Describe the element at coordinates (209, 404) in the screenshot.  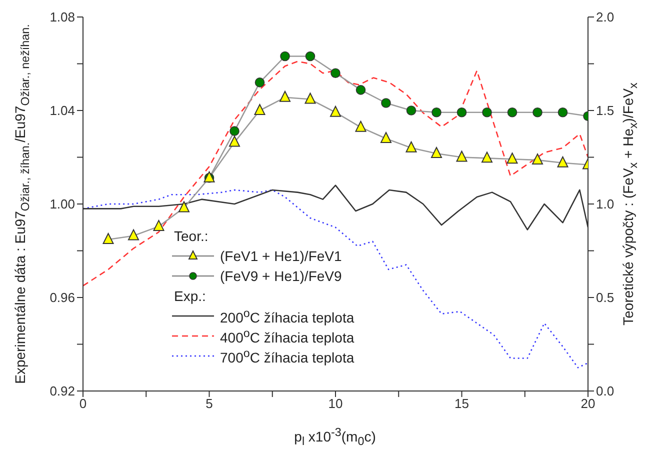
I see `x-tick-label: 5` at that location.